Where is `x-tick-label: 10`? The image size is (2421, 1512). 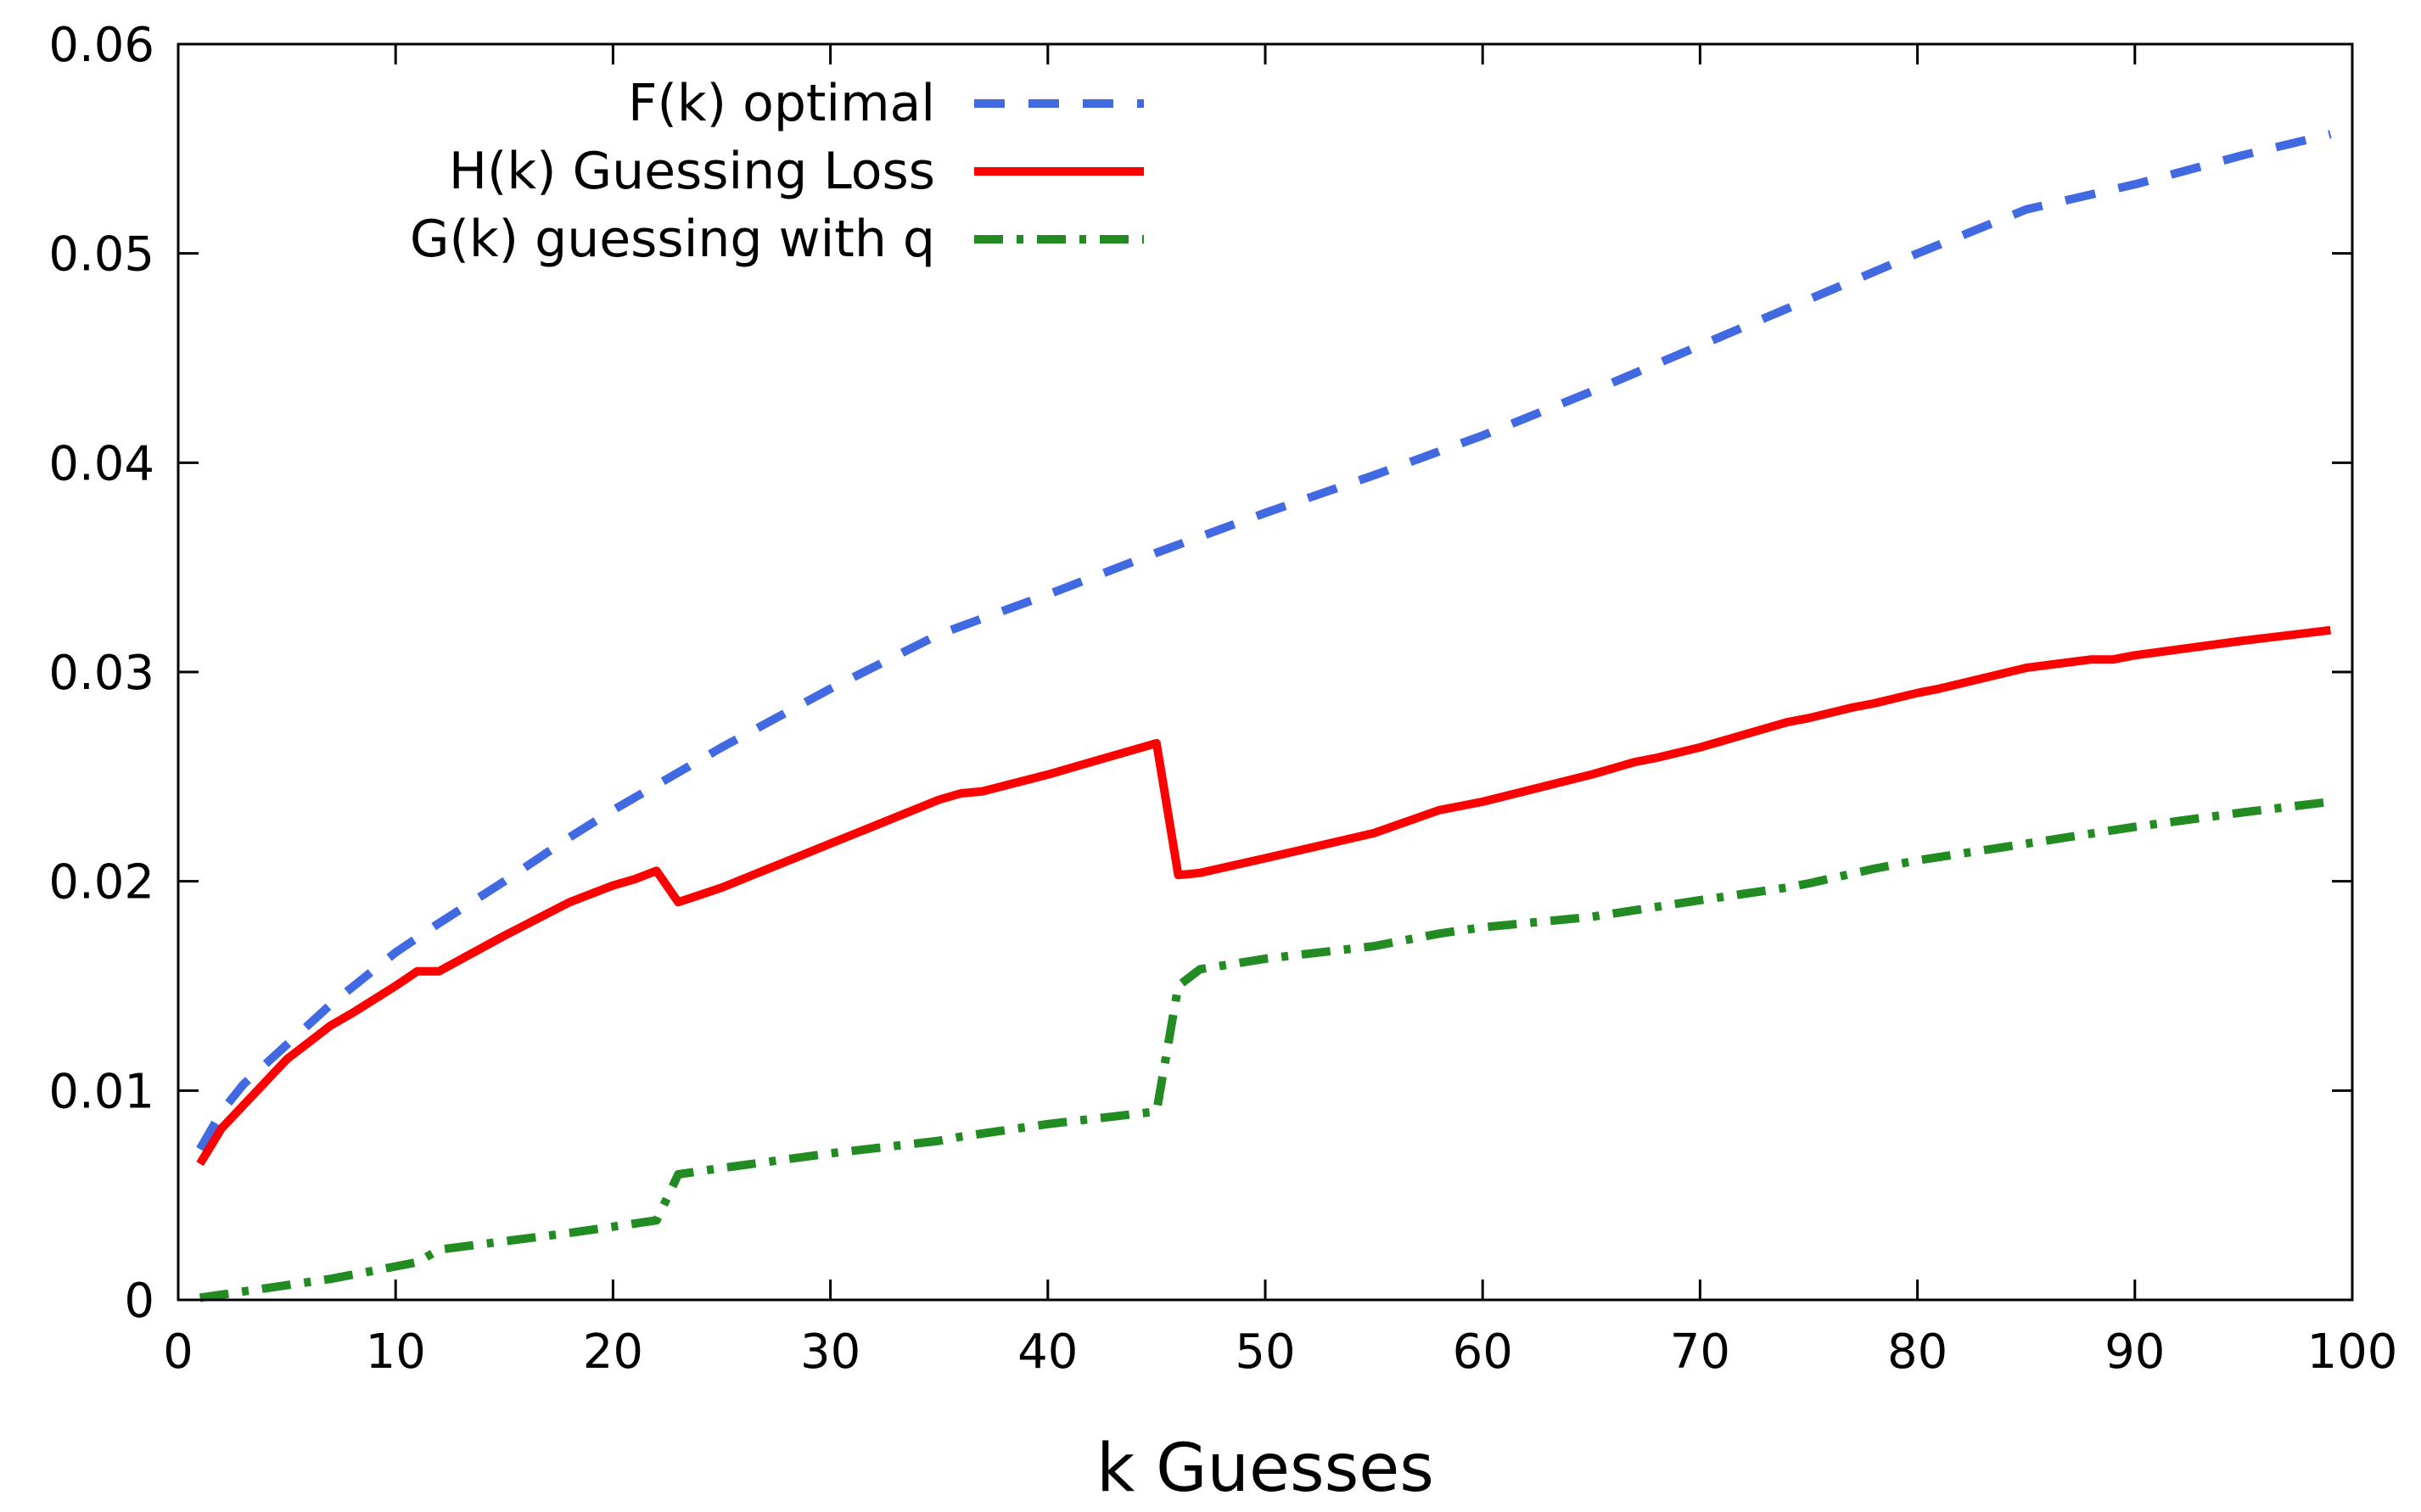 x-tick-label: 10 is located at coordinates (396, 1352).